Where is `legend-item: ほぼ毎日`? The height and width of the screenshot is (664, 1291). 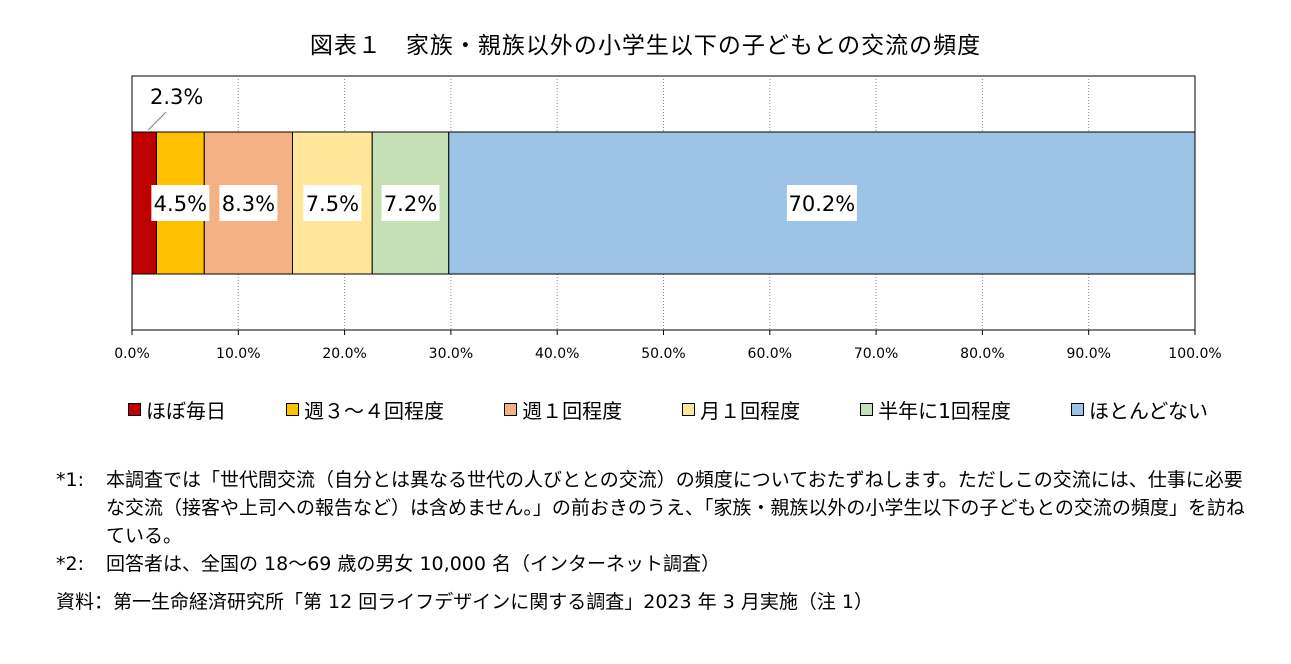 legend-item: ほぼ毎日 is located at coordinates (177, 409).